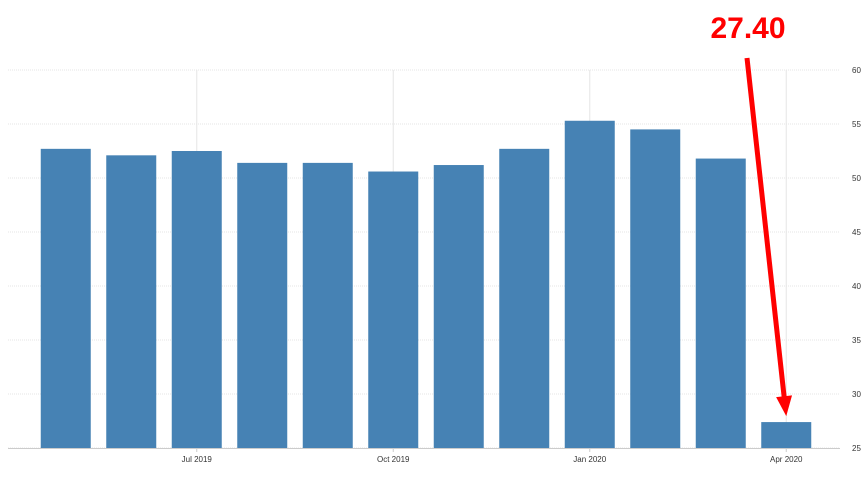  Describe the element at coordinates (856, 286) in the screenshot. I see `y-tick-label: 40` at that location.